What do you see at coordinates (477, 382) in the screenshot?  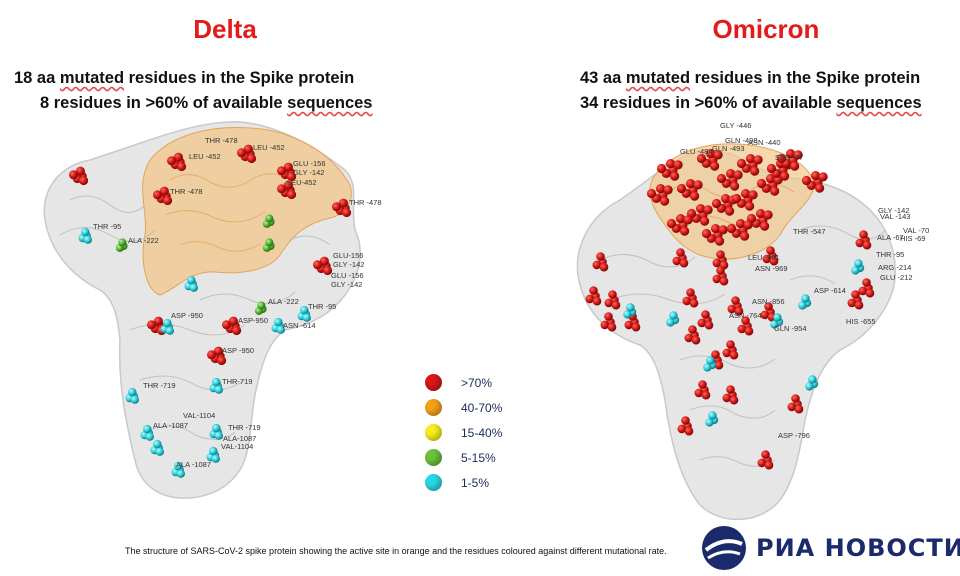 I see `legend-label: >70%` at bounding box center [477, 382].